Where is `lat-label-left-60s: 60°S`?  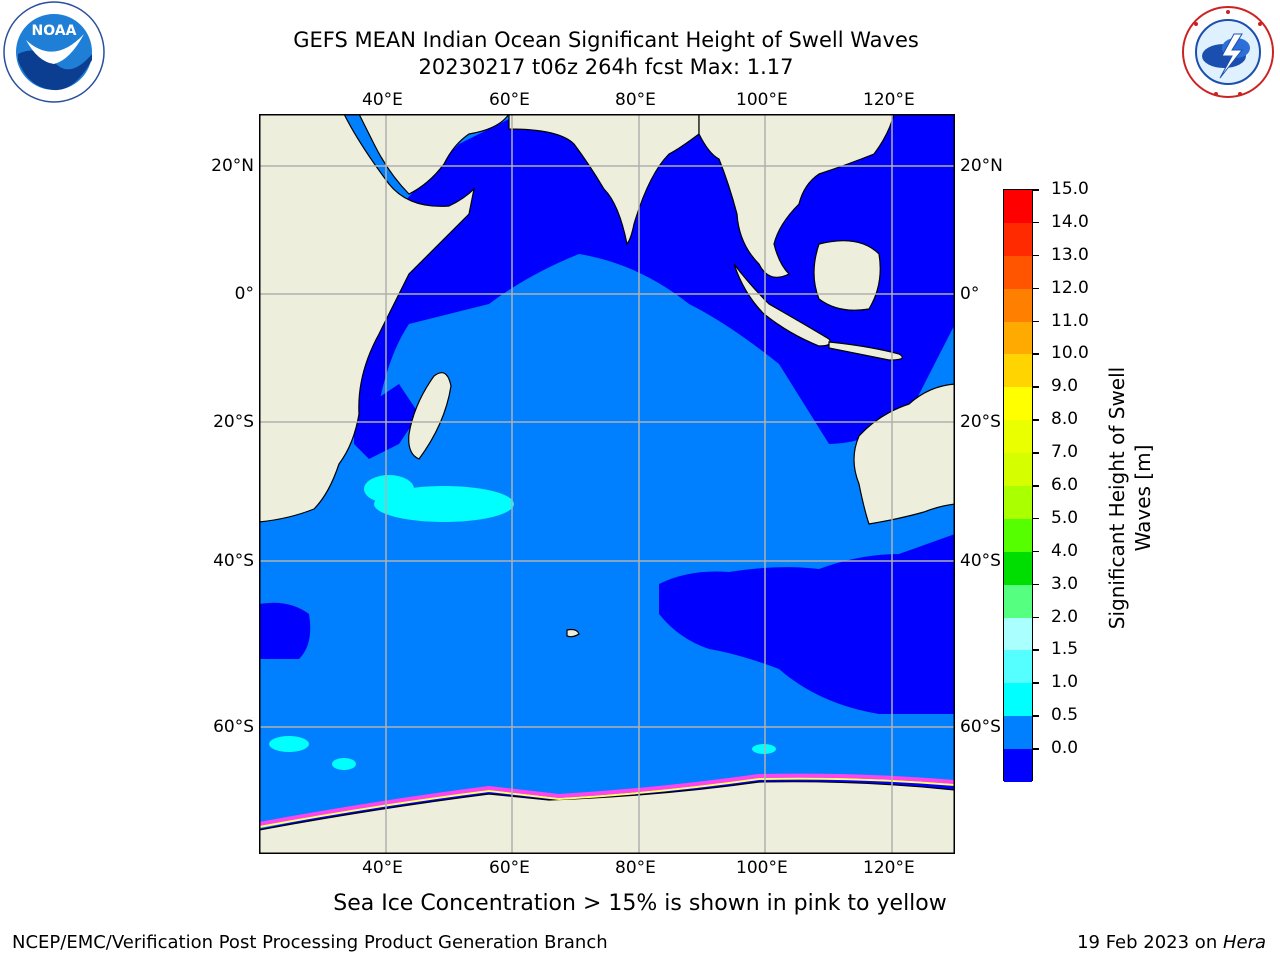 lat-label-left-60s: 60°S is located at coordinates (233, 727).